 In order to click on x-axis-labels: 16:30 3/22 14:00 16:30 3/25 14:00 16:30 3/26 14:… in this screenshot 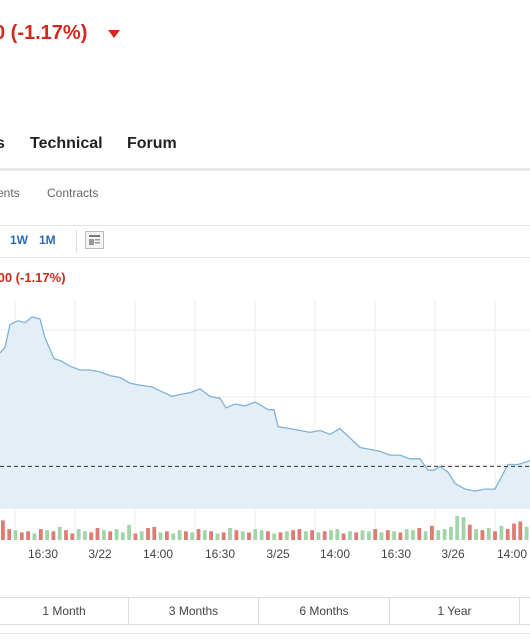, I will do `click(277, 554)`.